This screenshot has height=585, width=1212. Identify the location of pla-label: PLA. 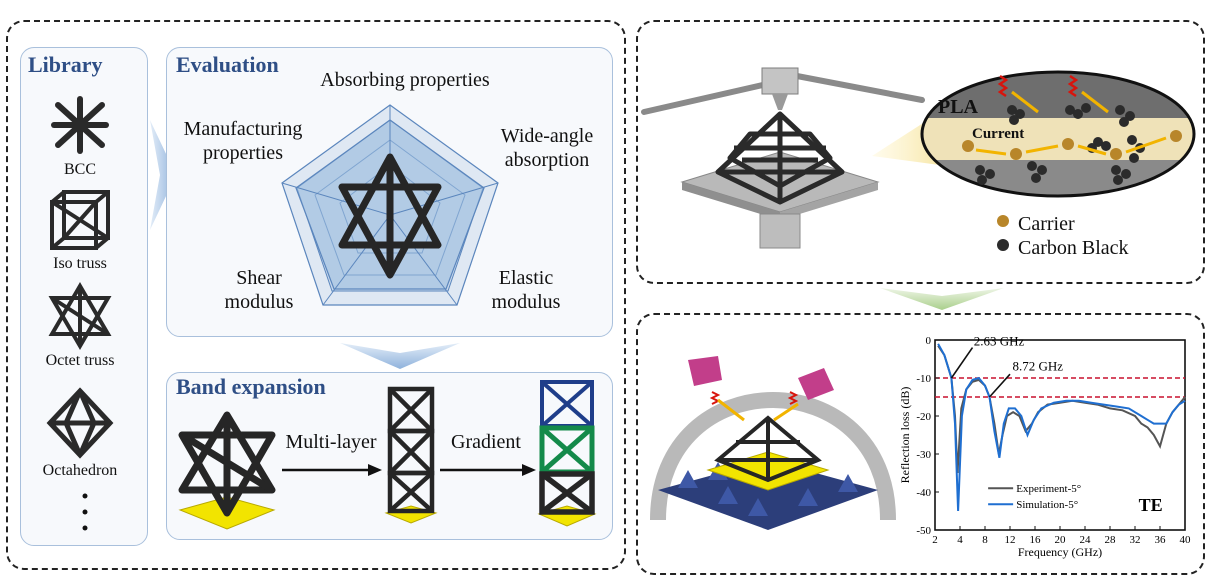
(958, 107).